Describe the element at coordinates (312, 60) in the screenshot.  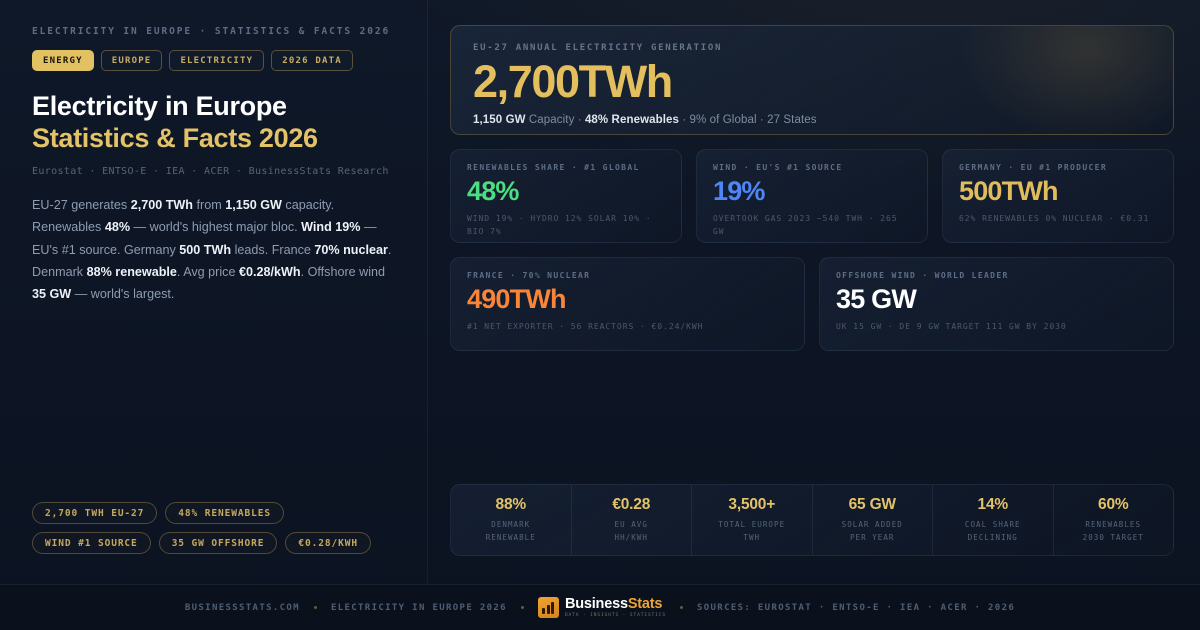
I see `chip-2026-data: 2026 DATA` at that location.